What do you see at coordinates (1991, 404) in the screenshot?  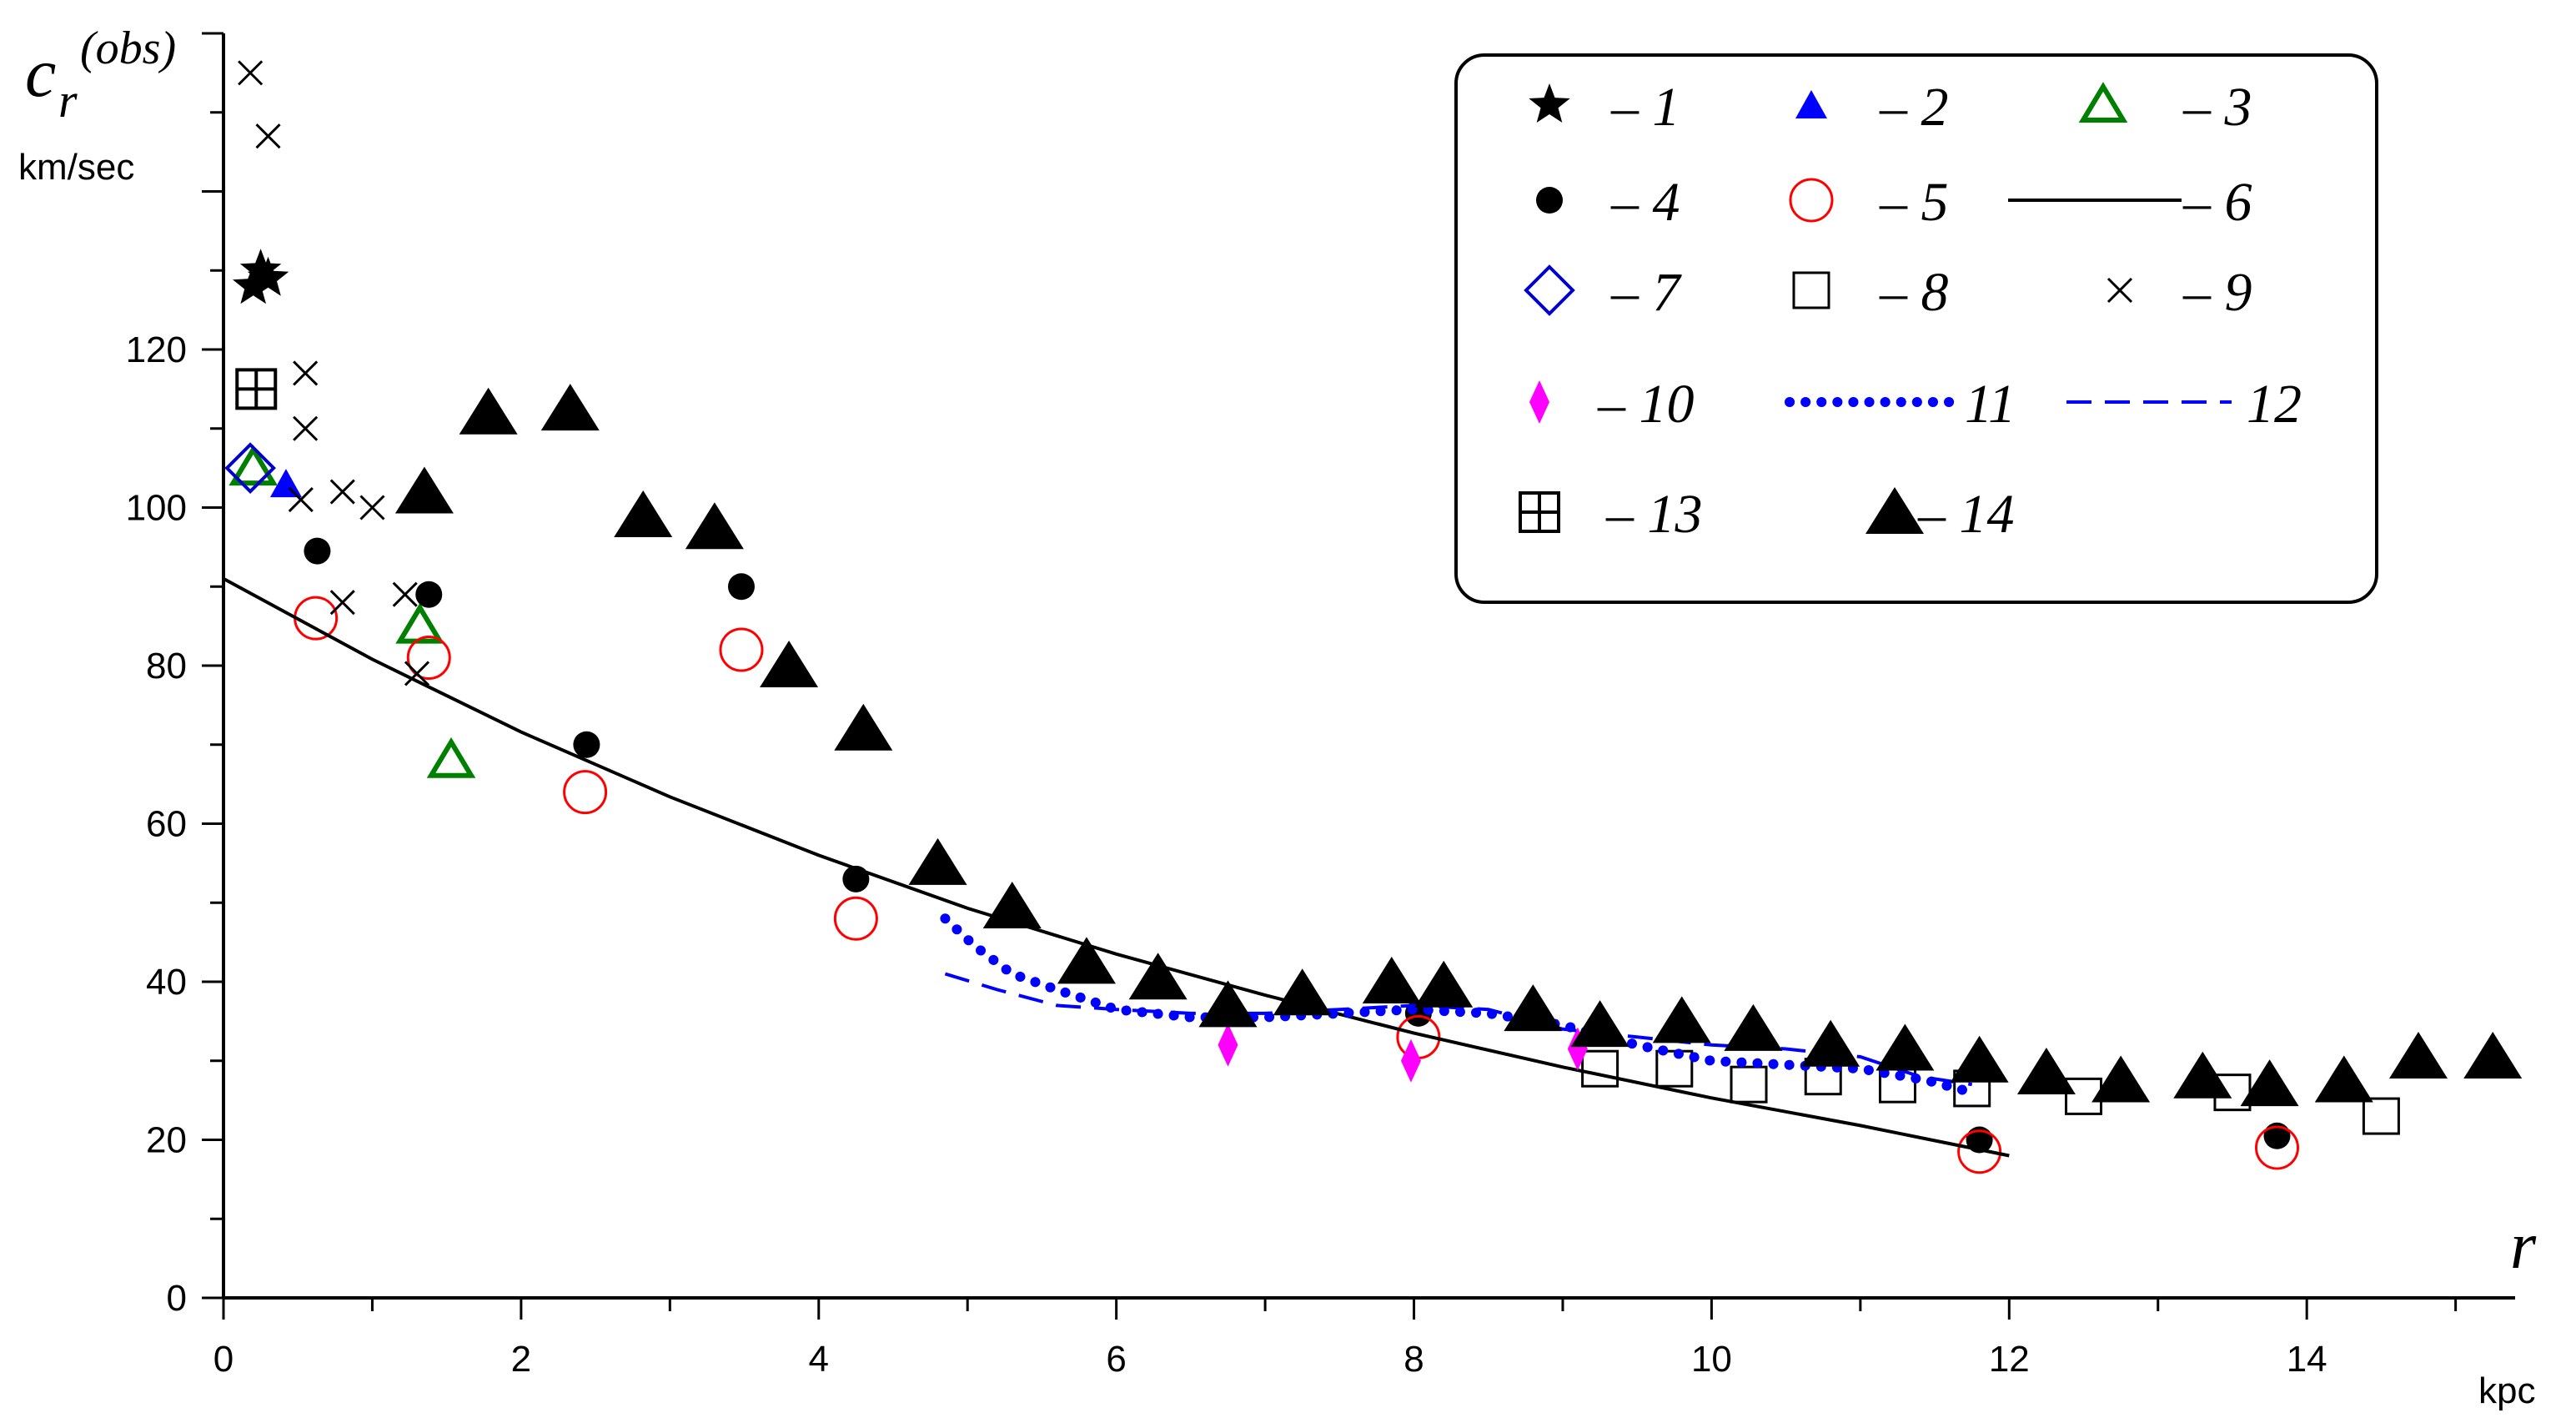 I see `legend-label: 11` at bounding box center [1991, 404].